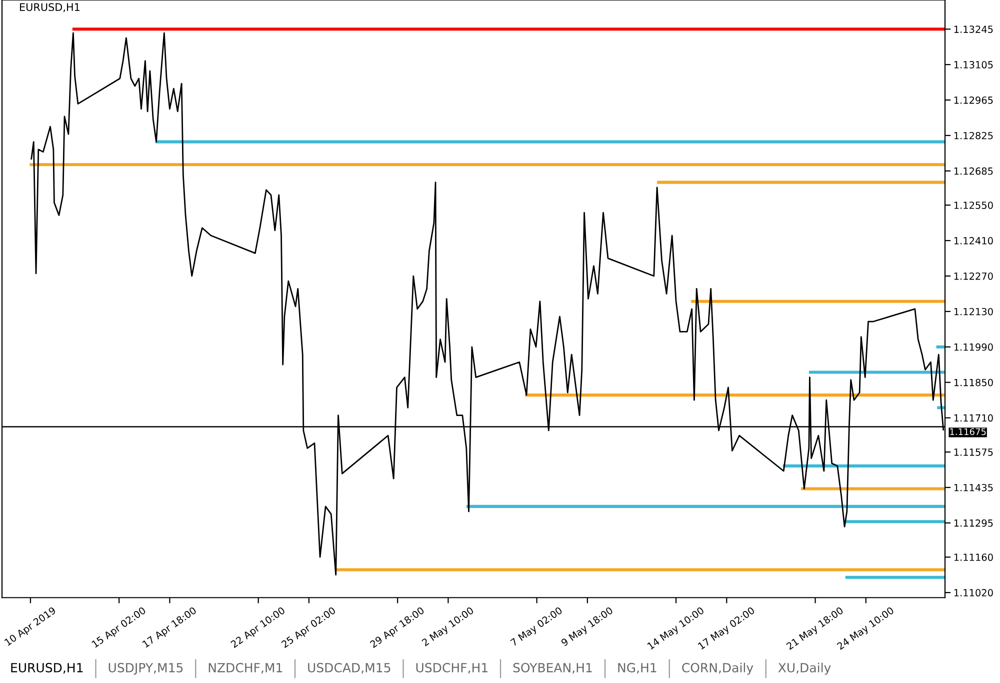 This screenshot has width=1000, height=683. What do you see at coordinates (552, 668) in the screenshot?
I see `text: SOYBEAN,H1` at bounding box center [552, 668].